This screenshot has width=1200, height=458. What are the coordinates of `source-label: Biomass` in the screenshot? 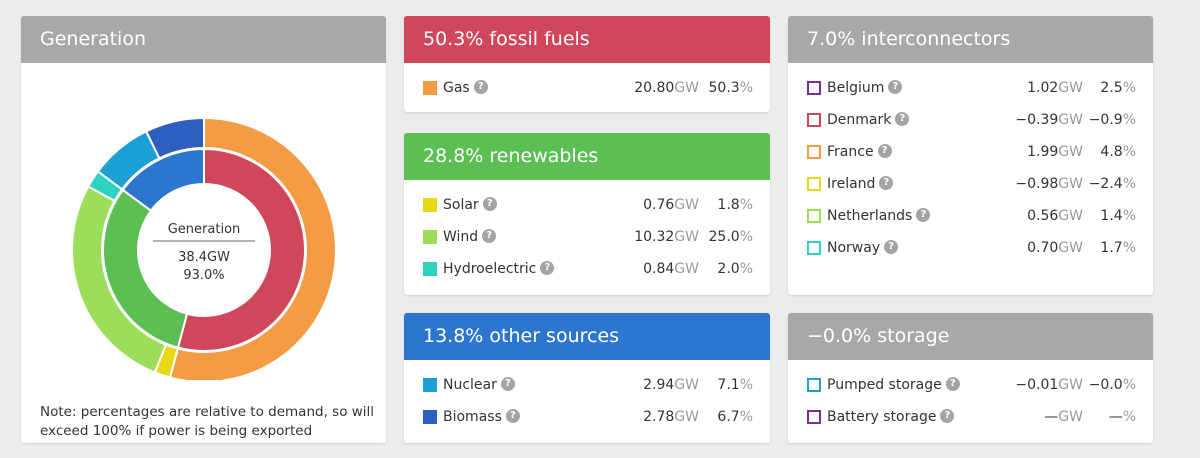 It's located at (472, 417).